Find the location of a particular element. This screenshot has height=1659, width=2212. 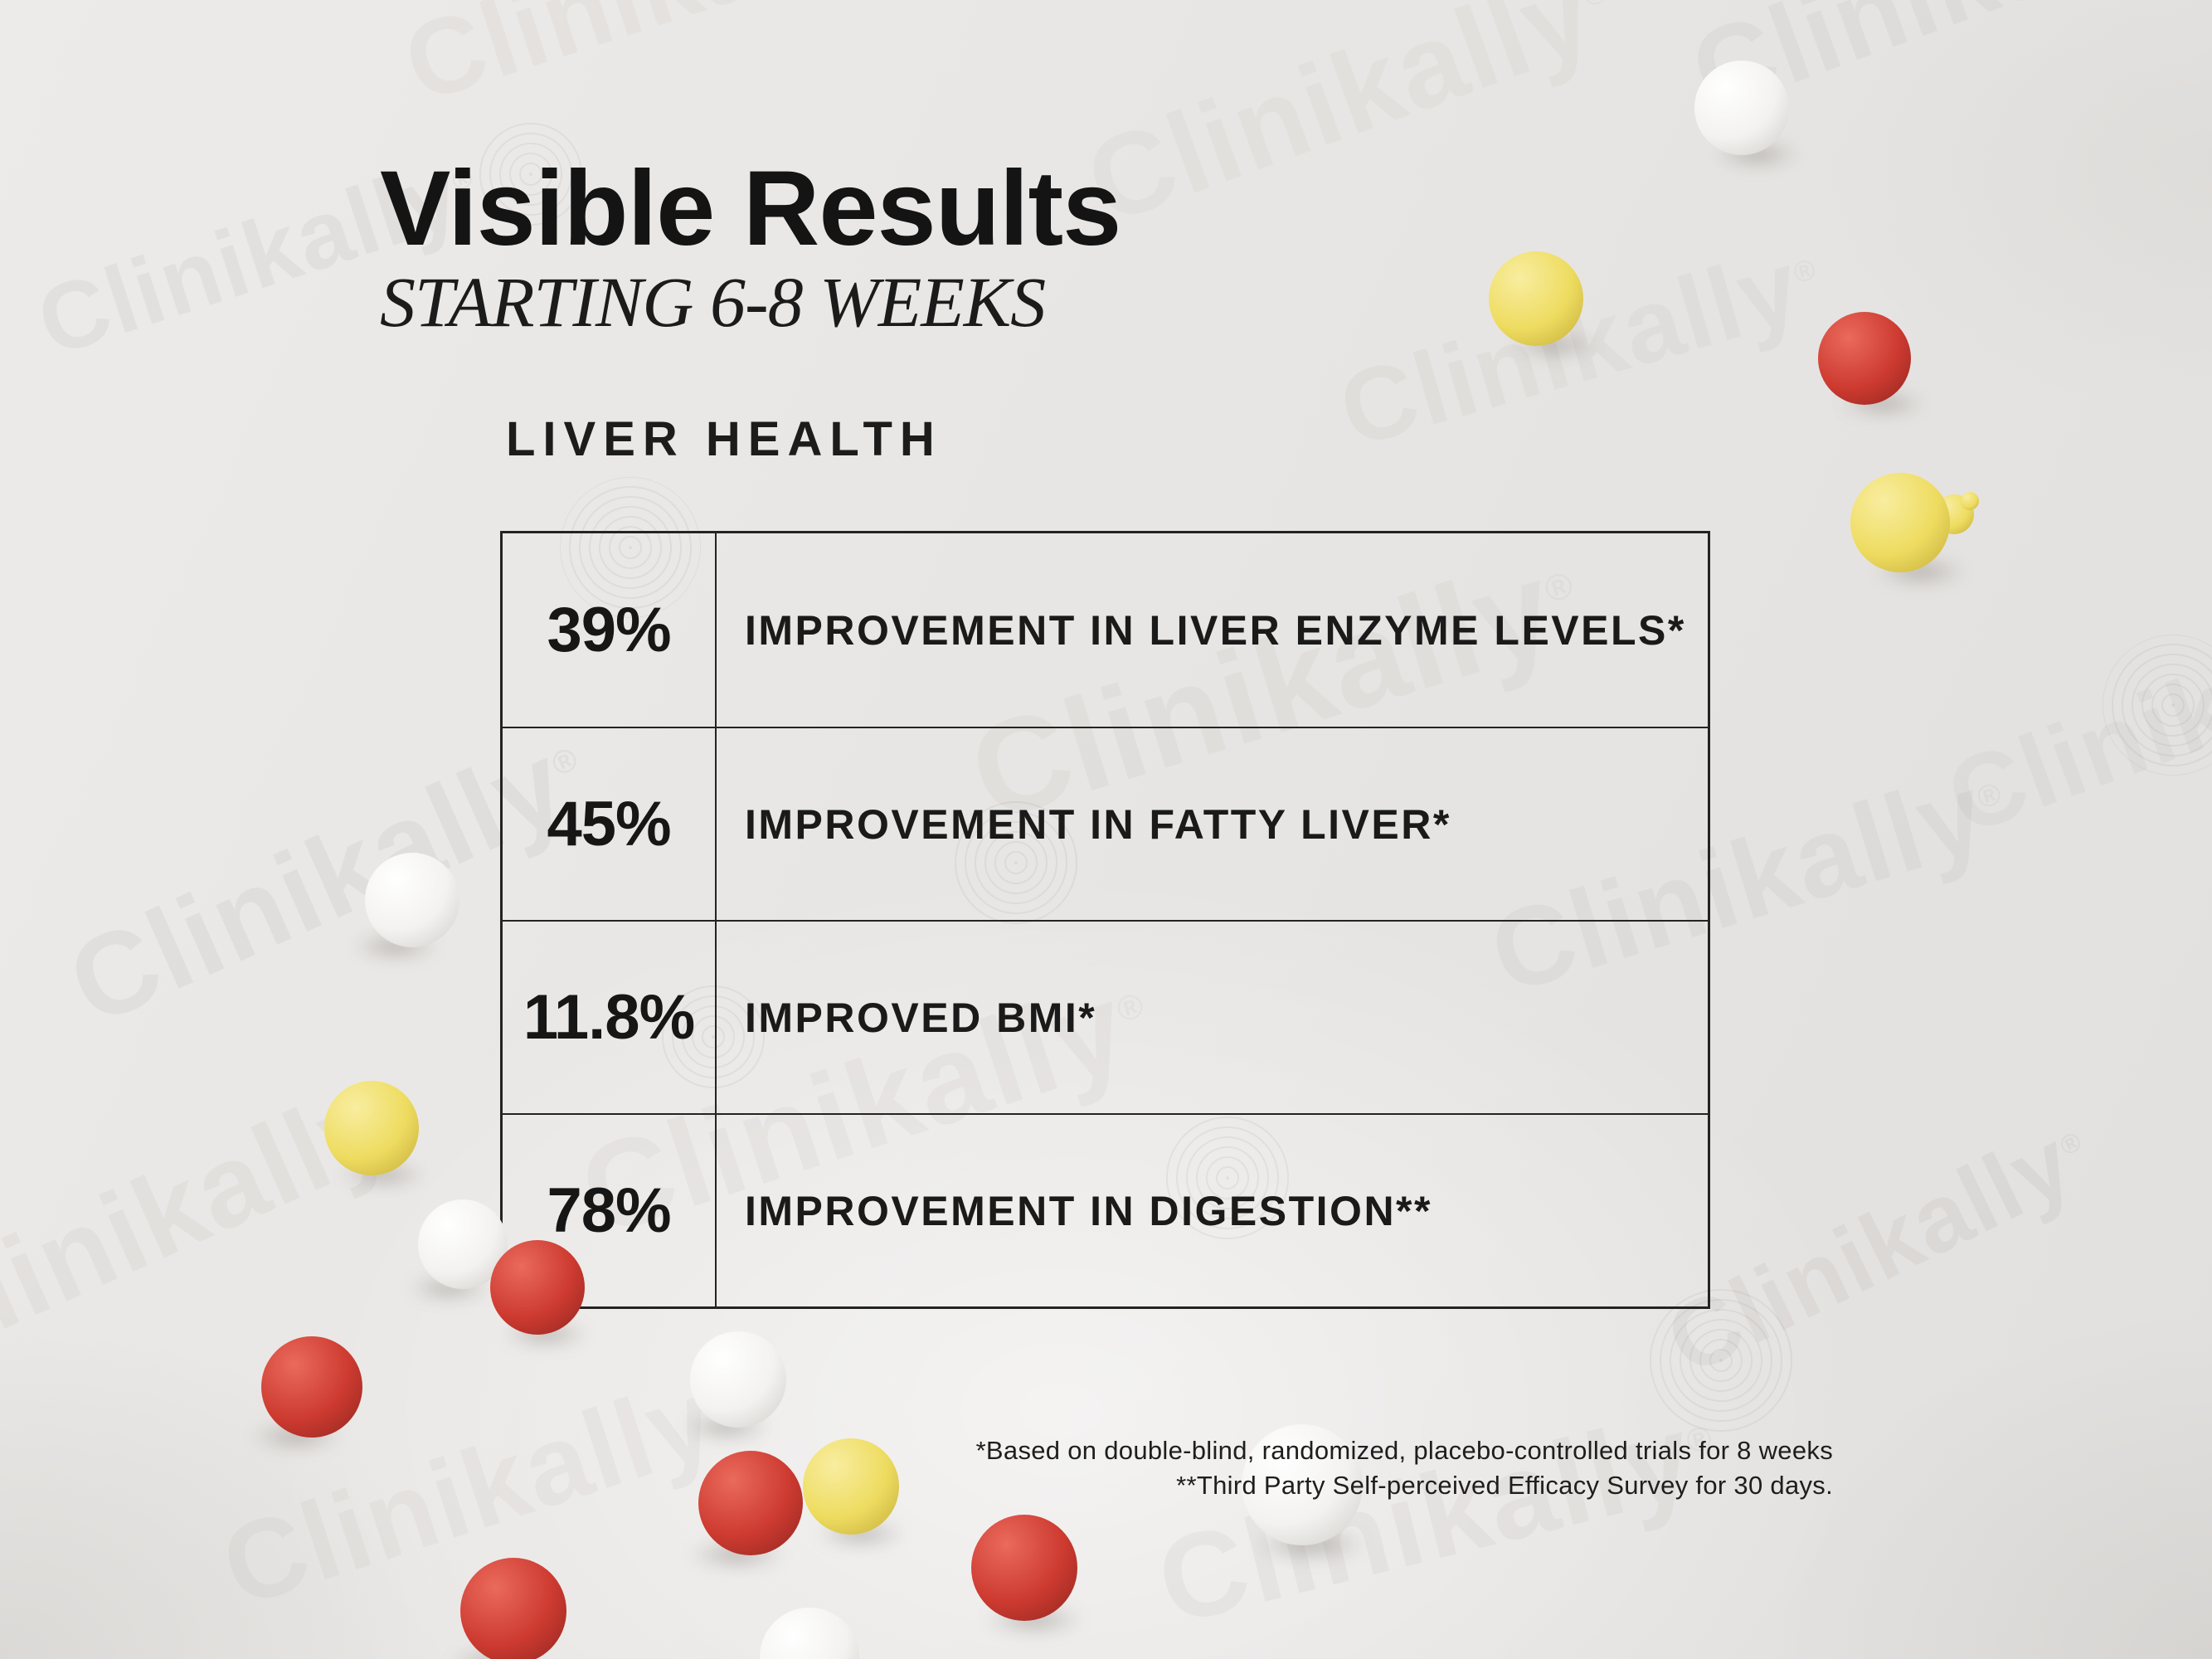

pill-ball-droplet-tail is located at coordinates (1970, 501).